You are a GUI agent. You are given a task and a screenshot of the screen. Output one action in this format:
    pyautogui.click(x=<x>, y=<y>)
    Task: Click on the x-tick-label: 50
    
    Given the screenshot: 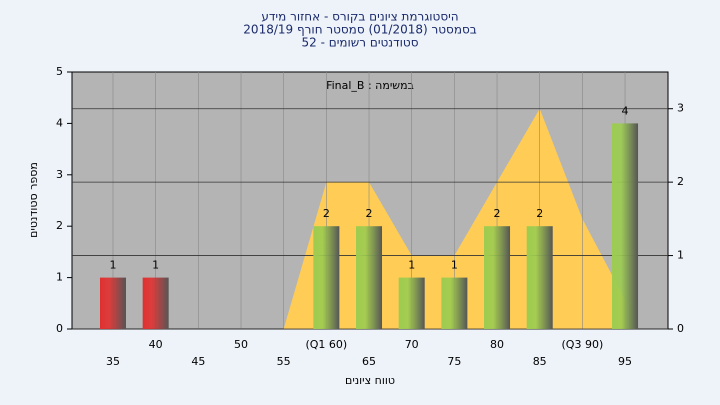 What is the action you would take?
    pyautogui.click(x=241, y=344)
    